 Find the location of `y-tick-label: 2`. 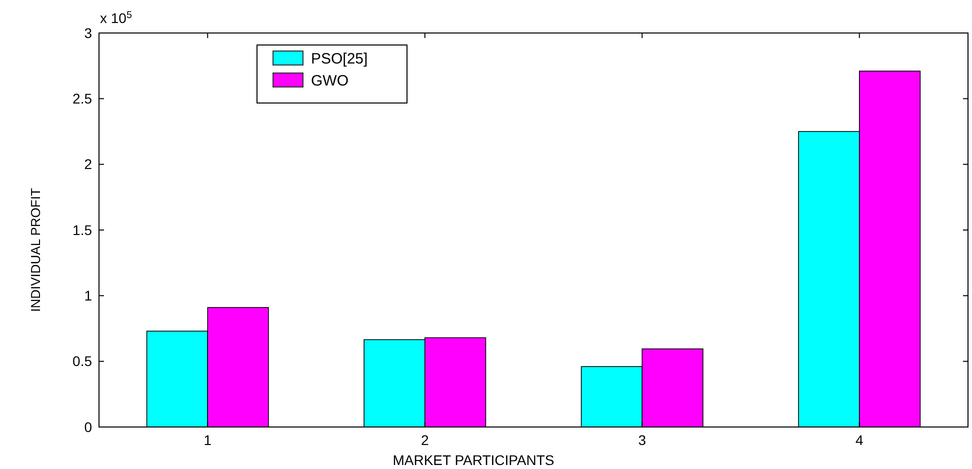

y-tick-label: 2 is located at coordinates (88, 164).